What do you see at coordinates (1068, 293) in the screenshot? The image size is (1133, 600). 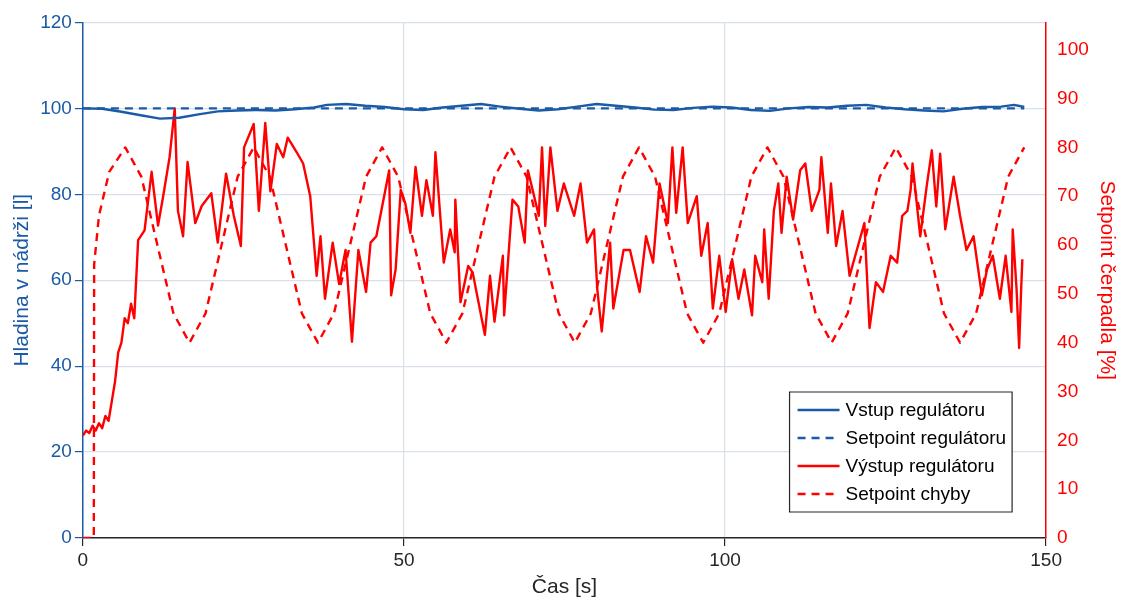 I see `y2-tick-label: 50` at bounding box center [1068, 293].